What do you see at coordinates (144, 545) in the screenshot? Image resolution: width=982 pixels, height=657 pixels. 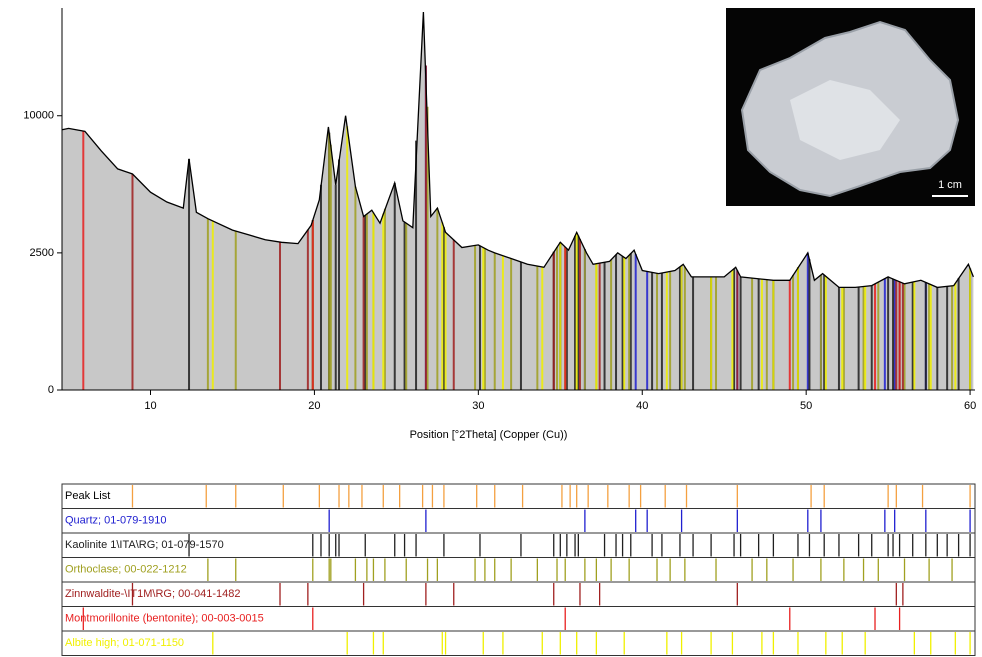 I see `reference-label: Kaolinite 1\ITA\RG; 01-079-1570` at bounding box center [144, 545].